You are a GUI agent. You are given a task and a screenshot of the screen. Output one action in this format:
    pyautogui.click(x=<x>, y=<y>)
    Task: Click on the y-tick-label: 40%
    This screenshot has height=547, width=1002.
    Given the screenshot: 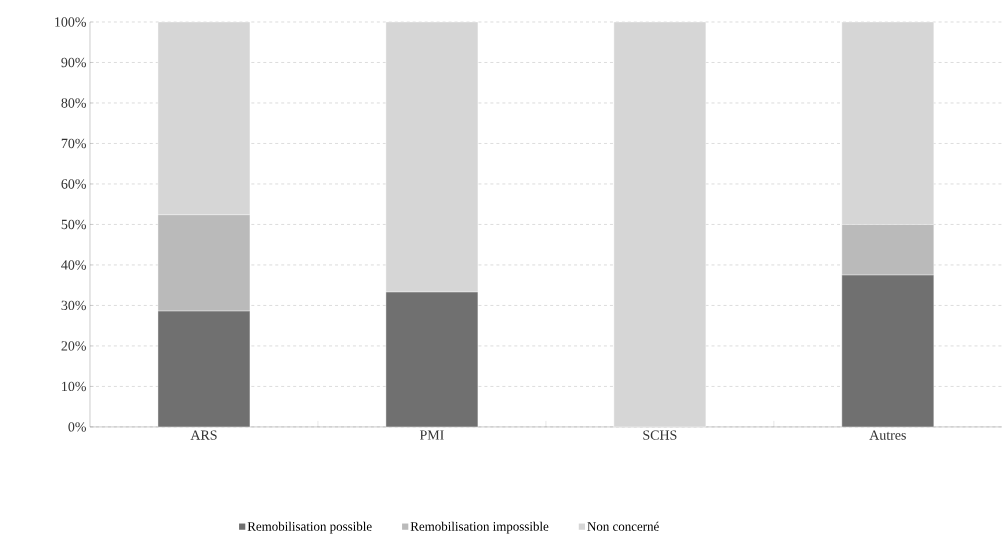 What is the action you would take?
    pyautogui.click(x=73, y=265)
    